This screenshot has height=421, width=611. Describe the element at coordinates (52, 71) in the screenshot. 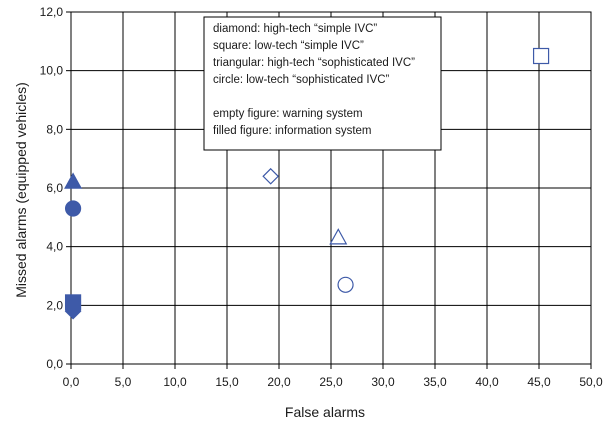

I see `y-tick-label: 10,0` at that location.